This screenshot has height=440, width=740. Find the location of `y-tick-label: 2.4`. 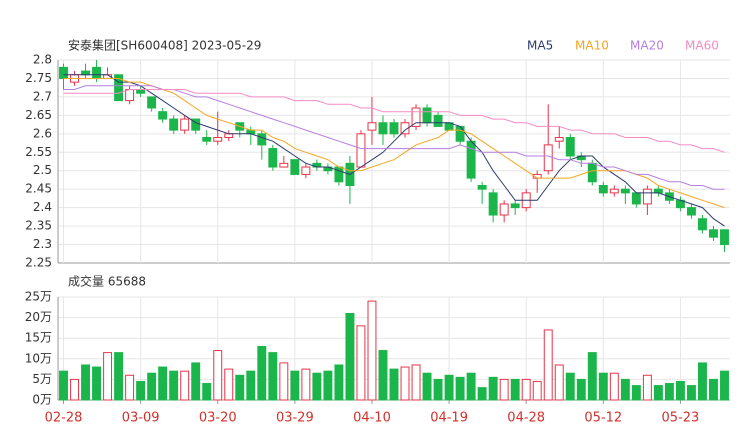

y-tick-label: 2.4 is located at coordinates (42, 207).